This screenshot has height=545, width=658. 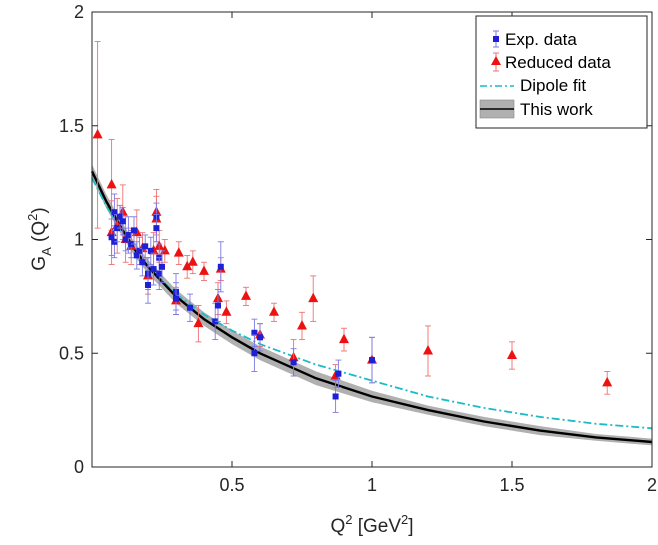 What do you see at coordinates (71, 353) in the screenshot?
I see `y-tick-label: 0.5` at bounding box center [71, 353].